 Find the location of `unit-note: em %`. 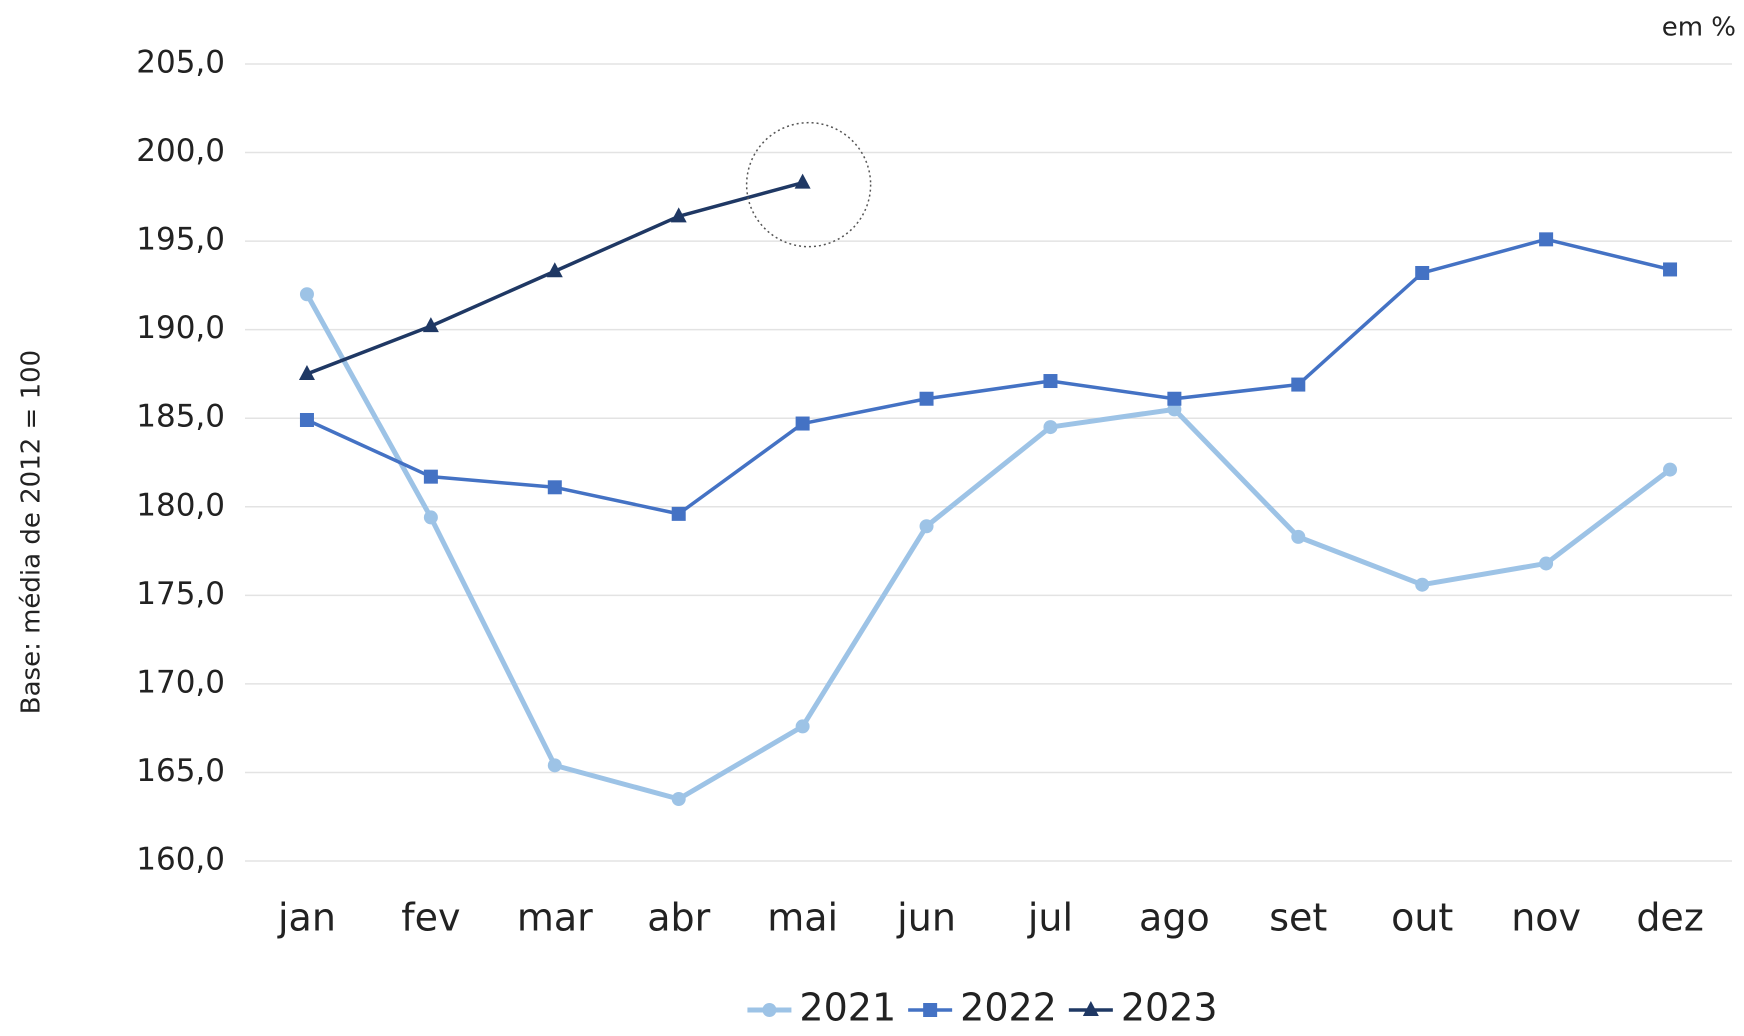

unit-note: em % is located at coordinates (1699, 28).